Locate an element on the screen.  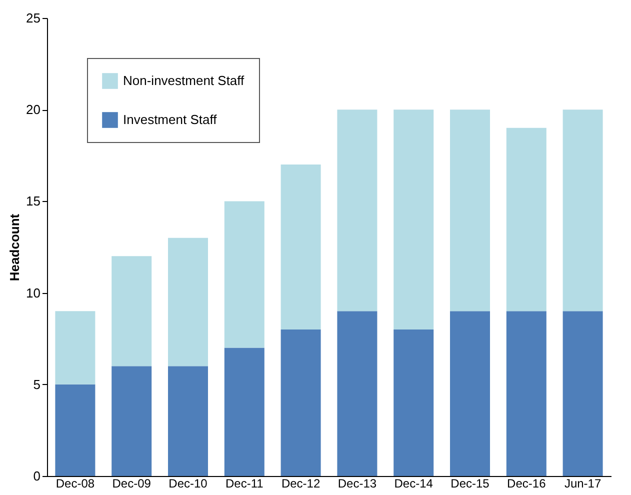
x-tick-label: Dec-13 is located at coordinates (357, 483).